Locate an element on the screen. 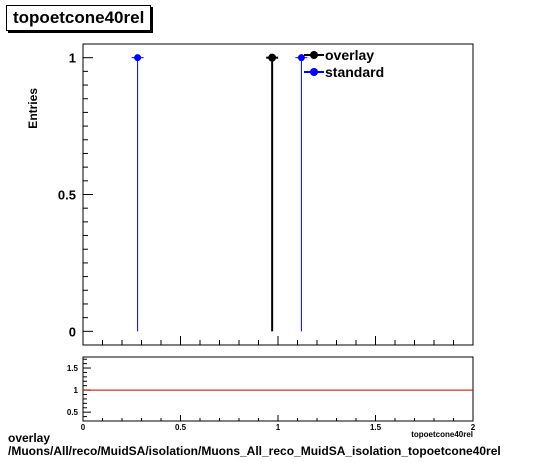 This screenshot has height=462, width=546. ratio-x-tick-label: 0 is located at coordinates (83, 427).